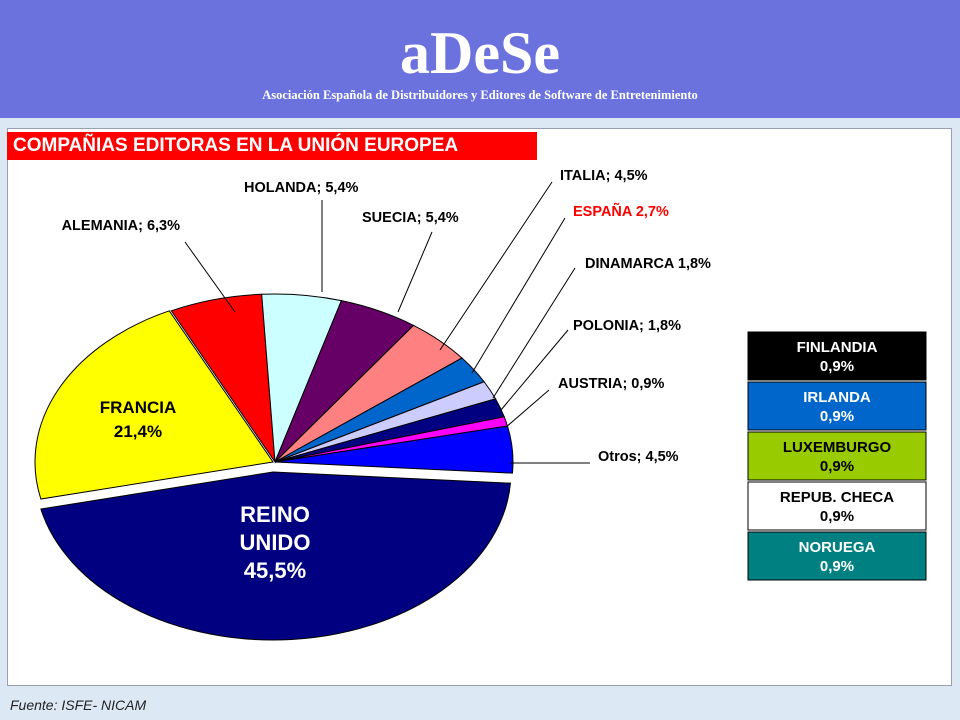 This screenshot has height=720, width=960. Describe the element at coordinates (272, 146) in the screenshot. I see `chart-title: COMPAÑIAS EDITORAS EN LA UNIÓN EUROPEA` at that location.